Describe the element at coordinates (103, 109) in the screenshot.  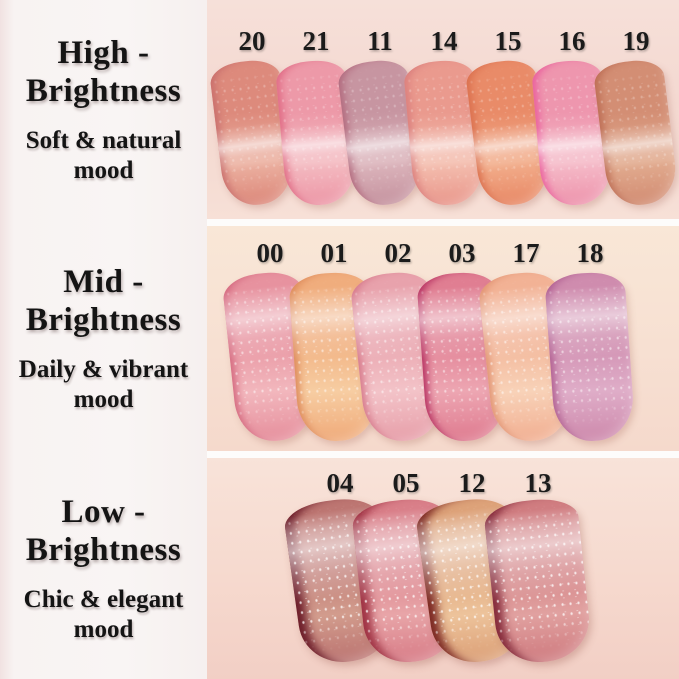
I see `section-label-high: High - Brightness Soft & natural mood` at that location.